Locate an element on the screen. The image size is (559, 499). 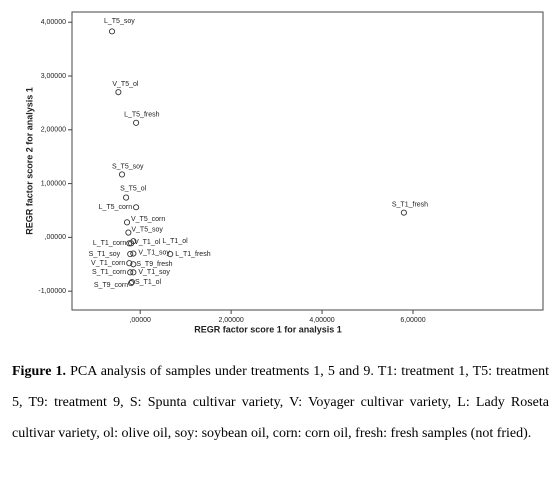
point-label: S_T1_ol is located at coordinates (148, 282).